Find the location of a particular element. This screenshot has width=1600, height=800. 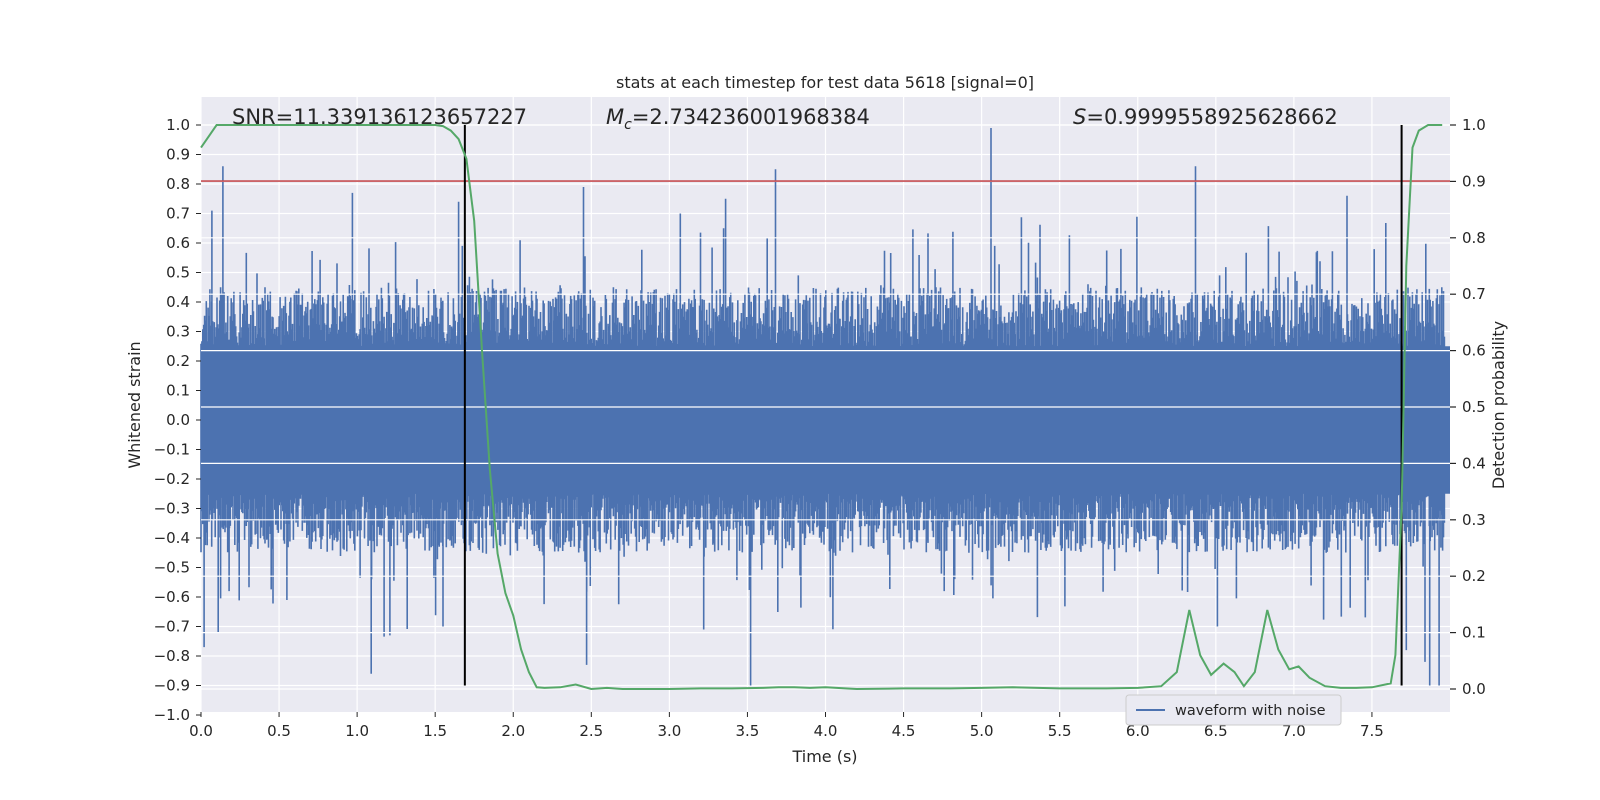

right-y-tick-label-8: 0.8 is located at coordinates (1474, 238).